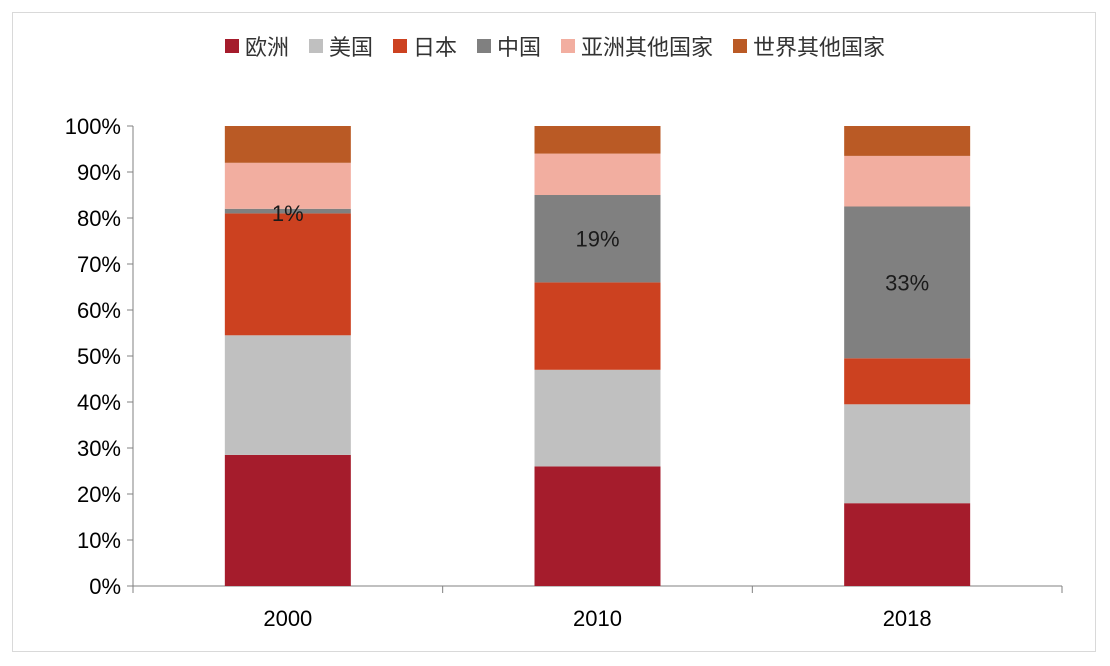  Describe the element at coordinates (93, 126) in the screenshot. I see `y-tick-label: 100%` at that location.